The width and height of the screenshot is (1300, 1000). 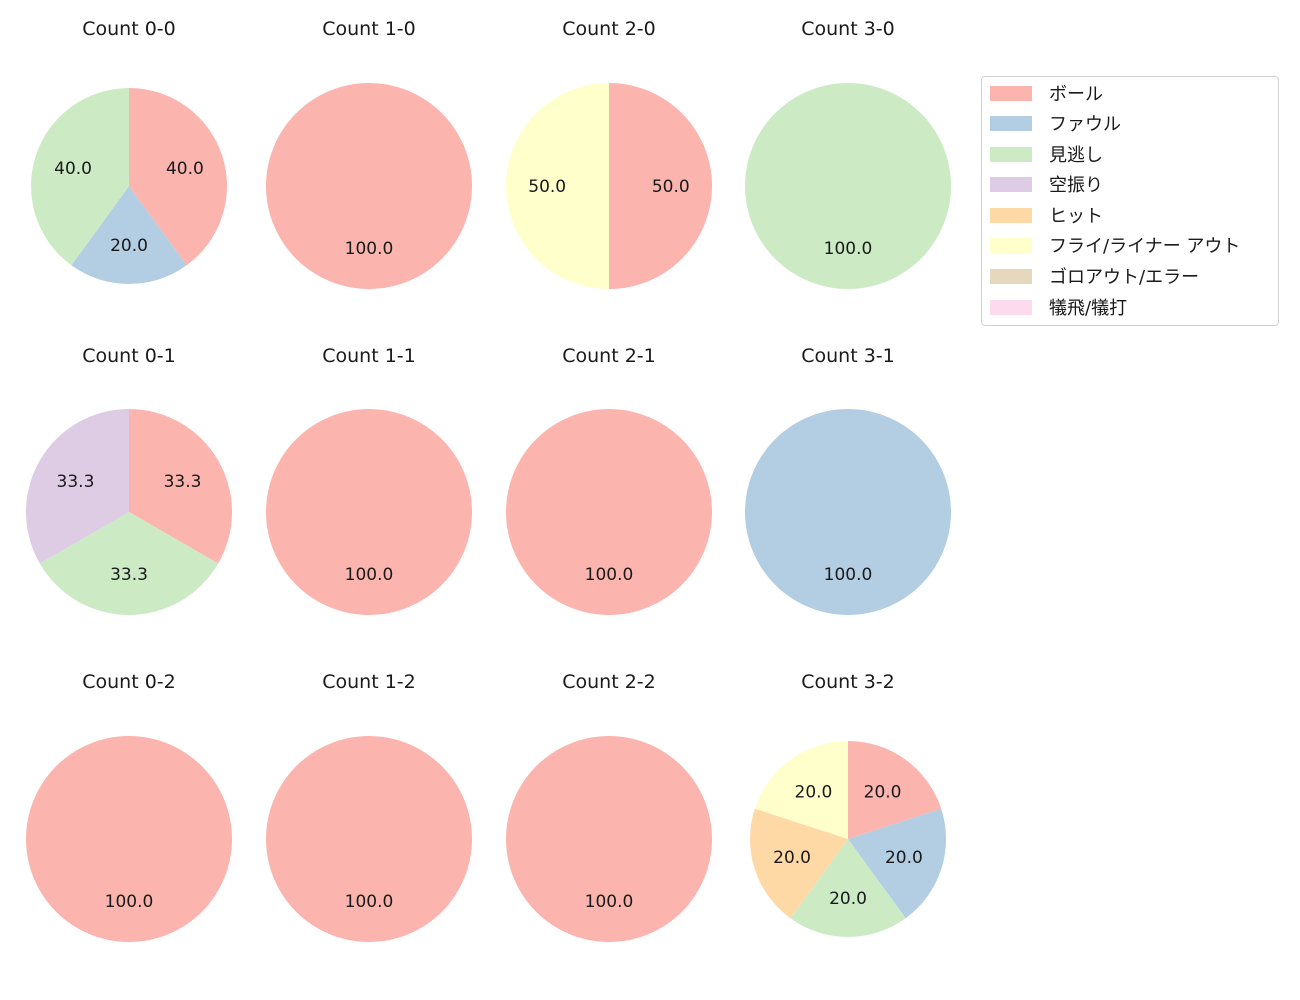 I want to click on legend-item-swinging-strike: 空振り, so click(x=1046, y=185).